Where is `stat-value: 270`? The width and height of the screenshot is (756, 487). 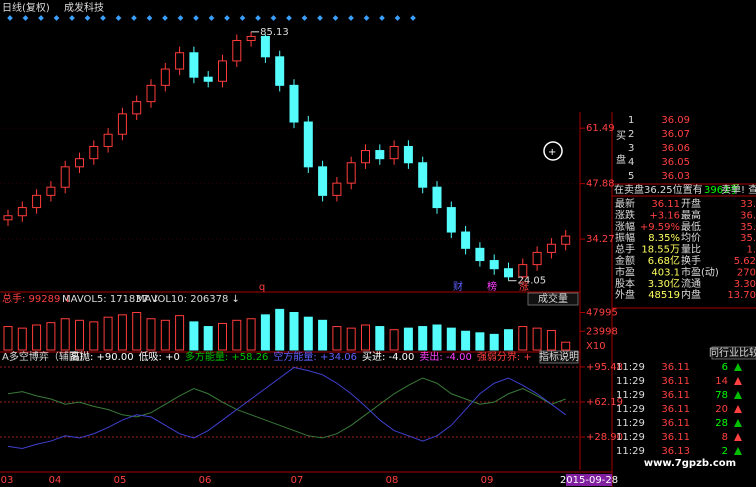 stat-value: 270 is located at coordinates (746, 272).